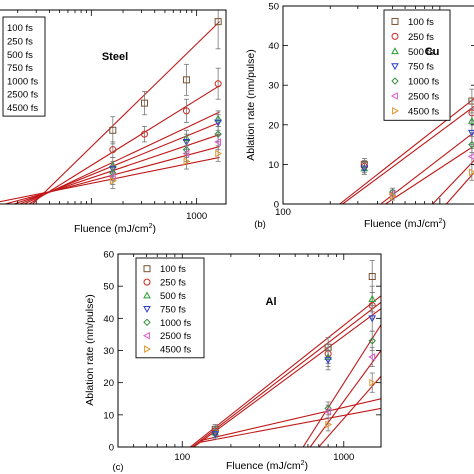 The width and height of the screenshot is (474, 474). Describe the element at coordinates (175, 336) in the screenshot. I see `legend-label-al: 2500 fs` at that location.